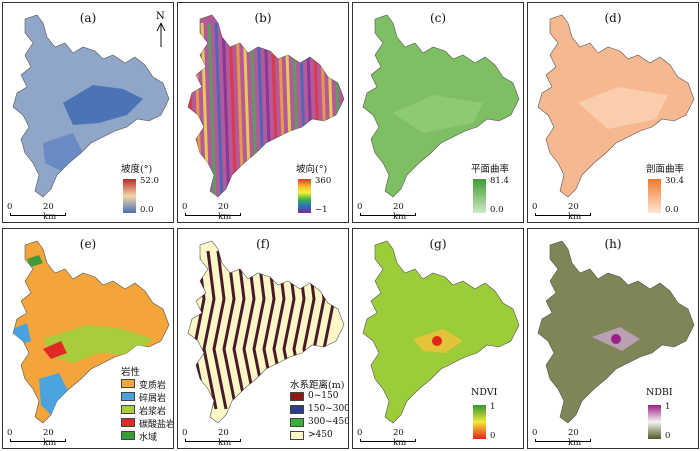 This screenshot has width=700, height=451. I want to click on map-panel-lithology: (e) 0 20 km 岩性变质岩碎屑岩岩浆岩碳酸盐岩水域, so click(88, 338).